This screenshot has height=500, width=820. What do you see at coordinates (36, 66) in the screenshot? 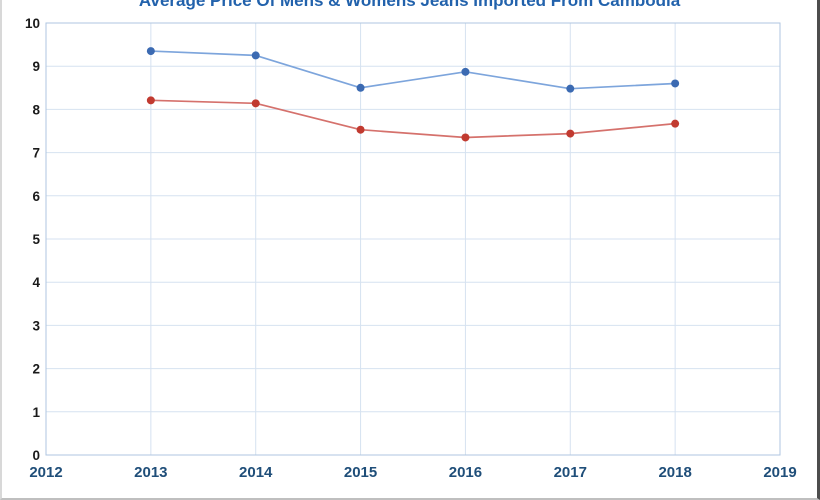
I see `y-axis-tick-label: 9` at bounding box center [36, 66].